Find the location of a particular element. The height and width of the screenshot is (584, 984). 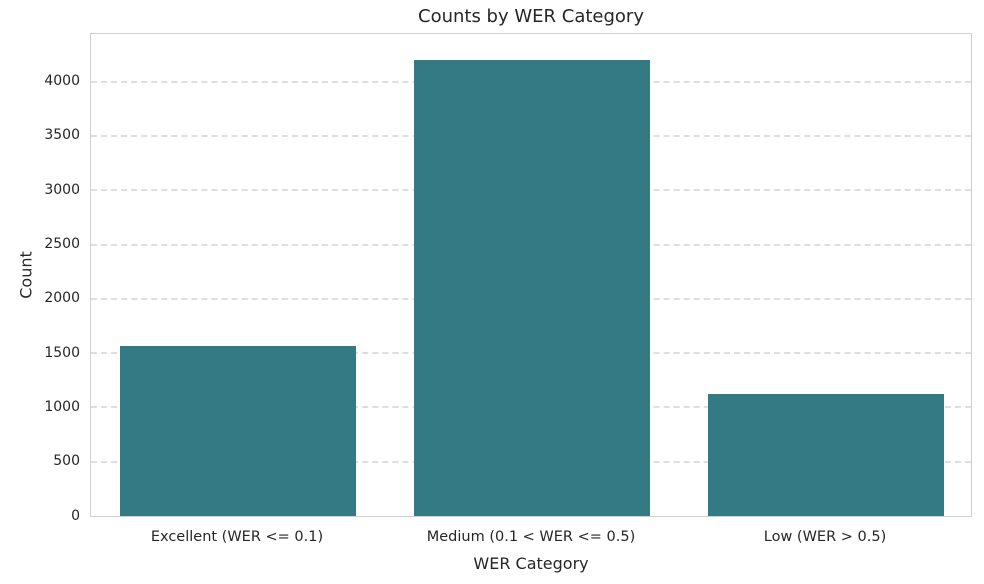

y-tick-label: 3500 is located at coordinates (62, 135).